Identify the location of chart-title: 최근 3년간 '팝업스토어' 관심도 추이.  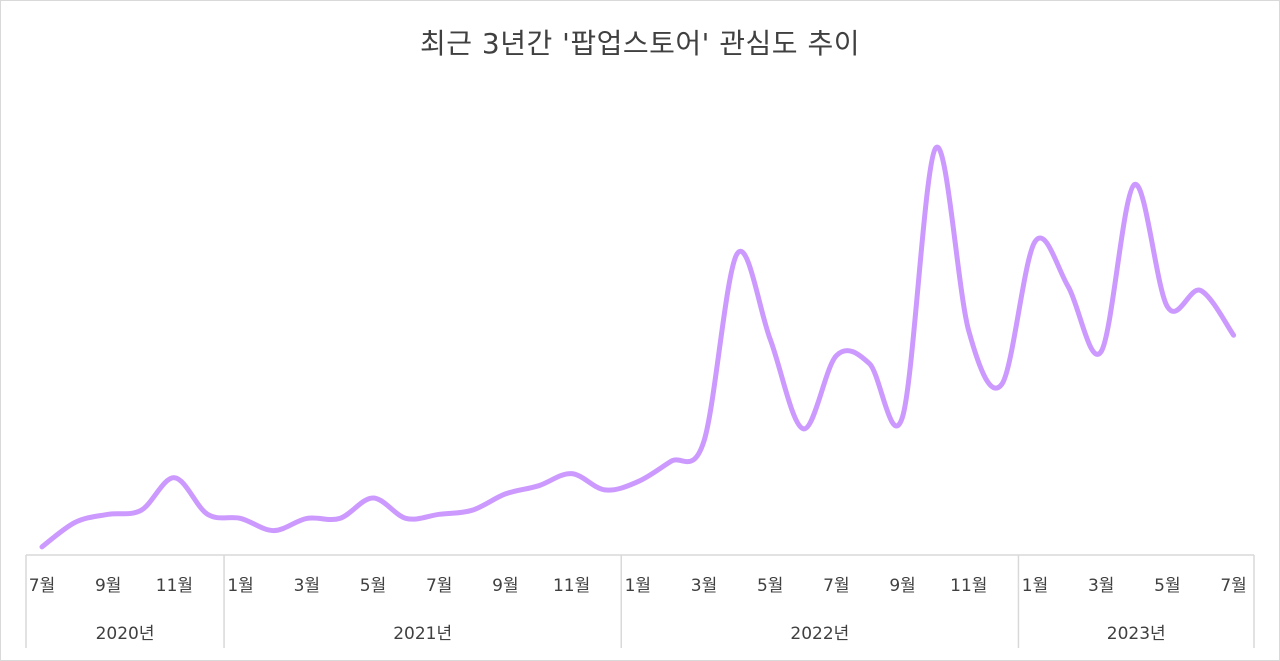
(640, 43).